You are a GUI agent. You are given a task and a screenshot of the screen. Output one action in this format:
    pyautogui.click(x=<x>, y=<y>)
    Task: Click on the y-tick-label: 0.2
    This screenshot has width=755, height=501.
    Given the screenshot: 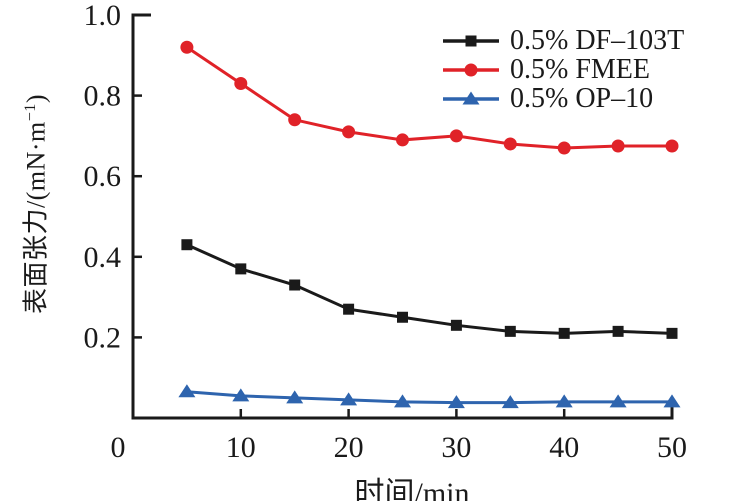 What is the action you would take?
    pyautogui.click(x=103, y=337)
    